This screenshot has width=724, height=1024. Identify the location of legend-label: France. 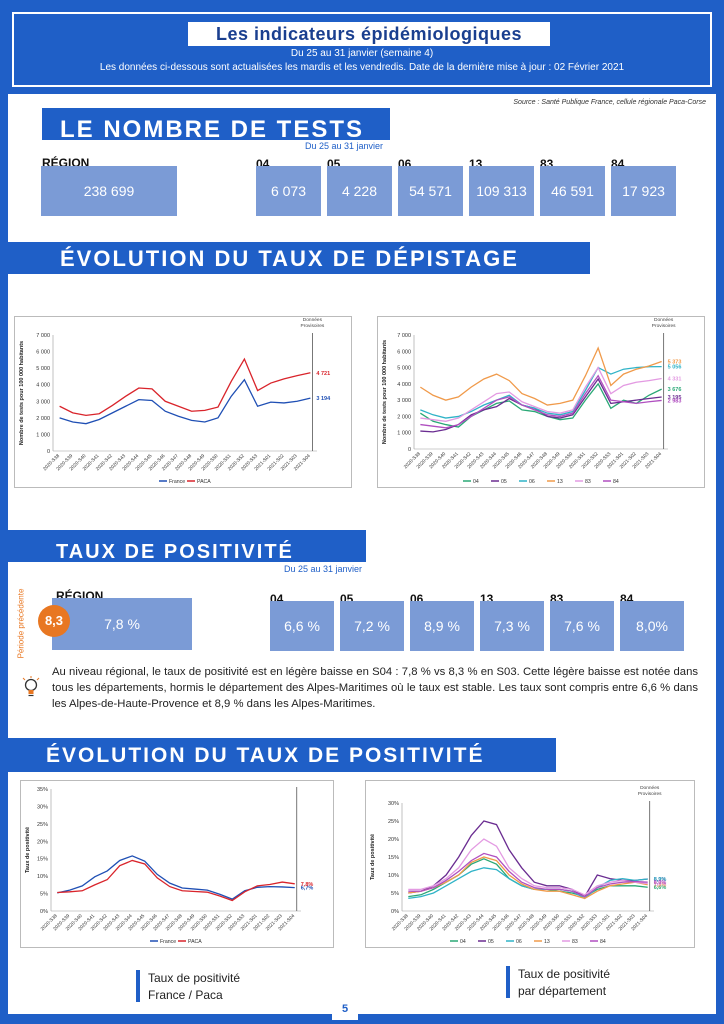
(177, 482).